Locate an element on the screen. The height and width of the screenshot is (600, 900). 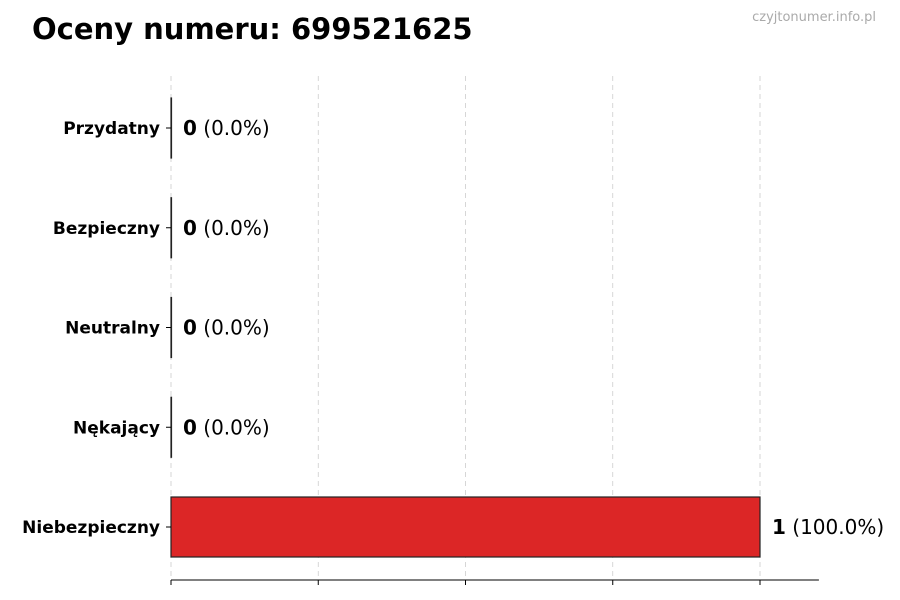
data-label-percent: (100.0%) is located at coordinates (835, 527).